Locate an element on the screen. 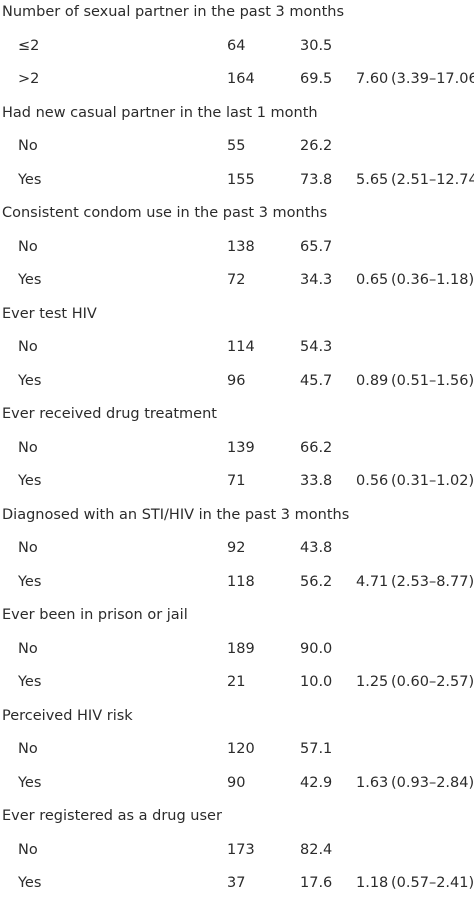  percent-cell: 42.9 is located at coordinates (316, 782).